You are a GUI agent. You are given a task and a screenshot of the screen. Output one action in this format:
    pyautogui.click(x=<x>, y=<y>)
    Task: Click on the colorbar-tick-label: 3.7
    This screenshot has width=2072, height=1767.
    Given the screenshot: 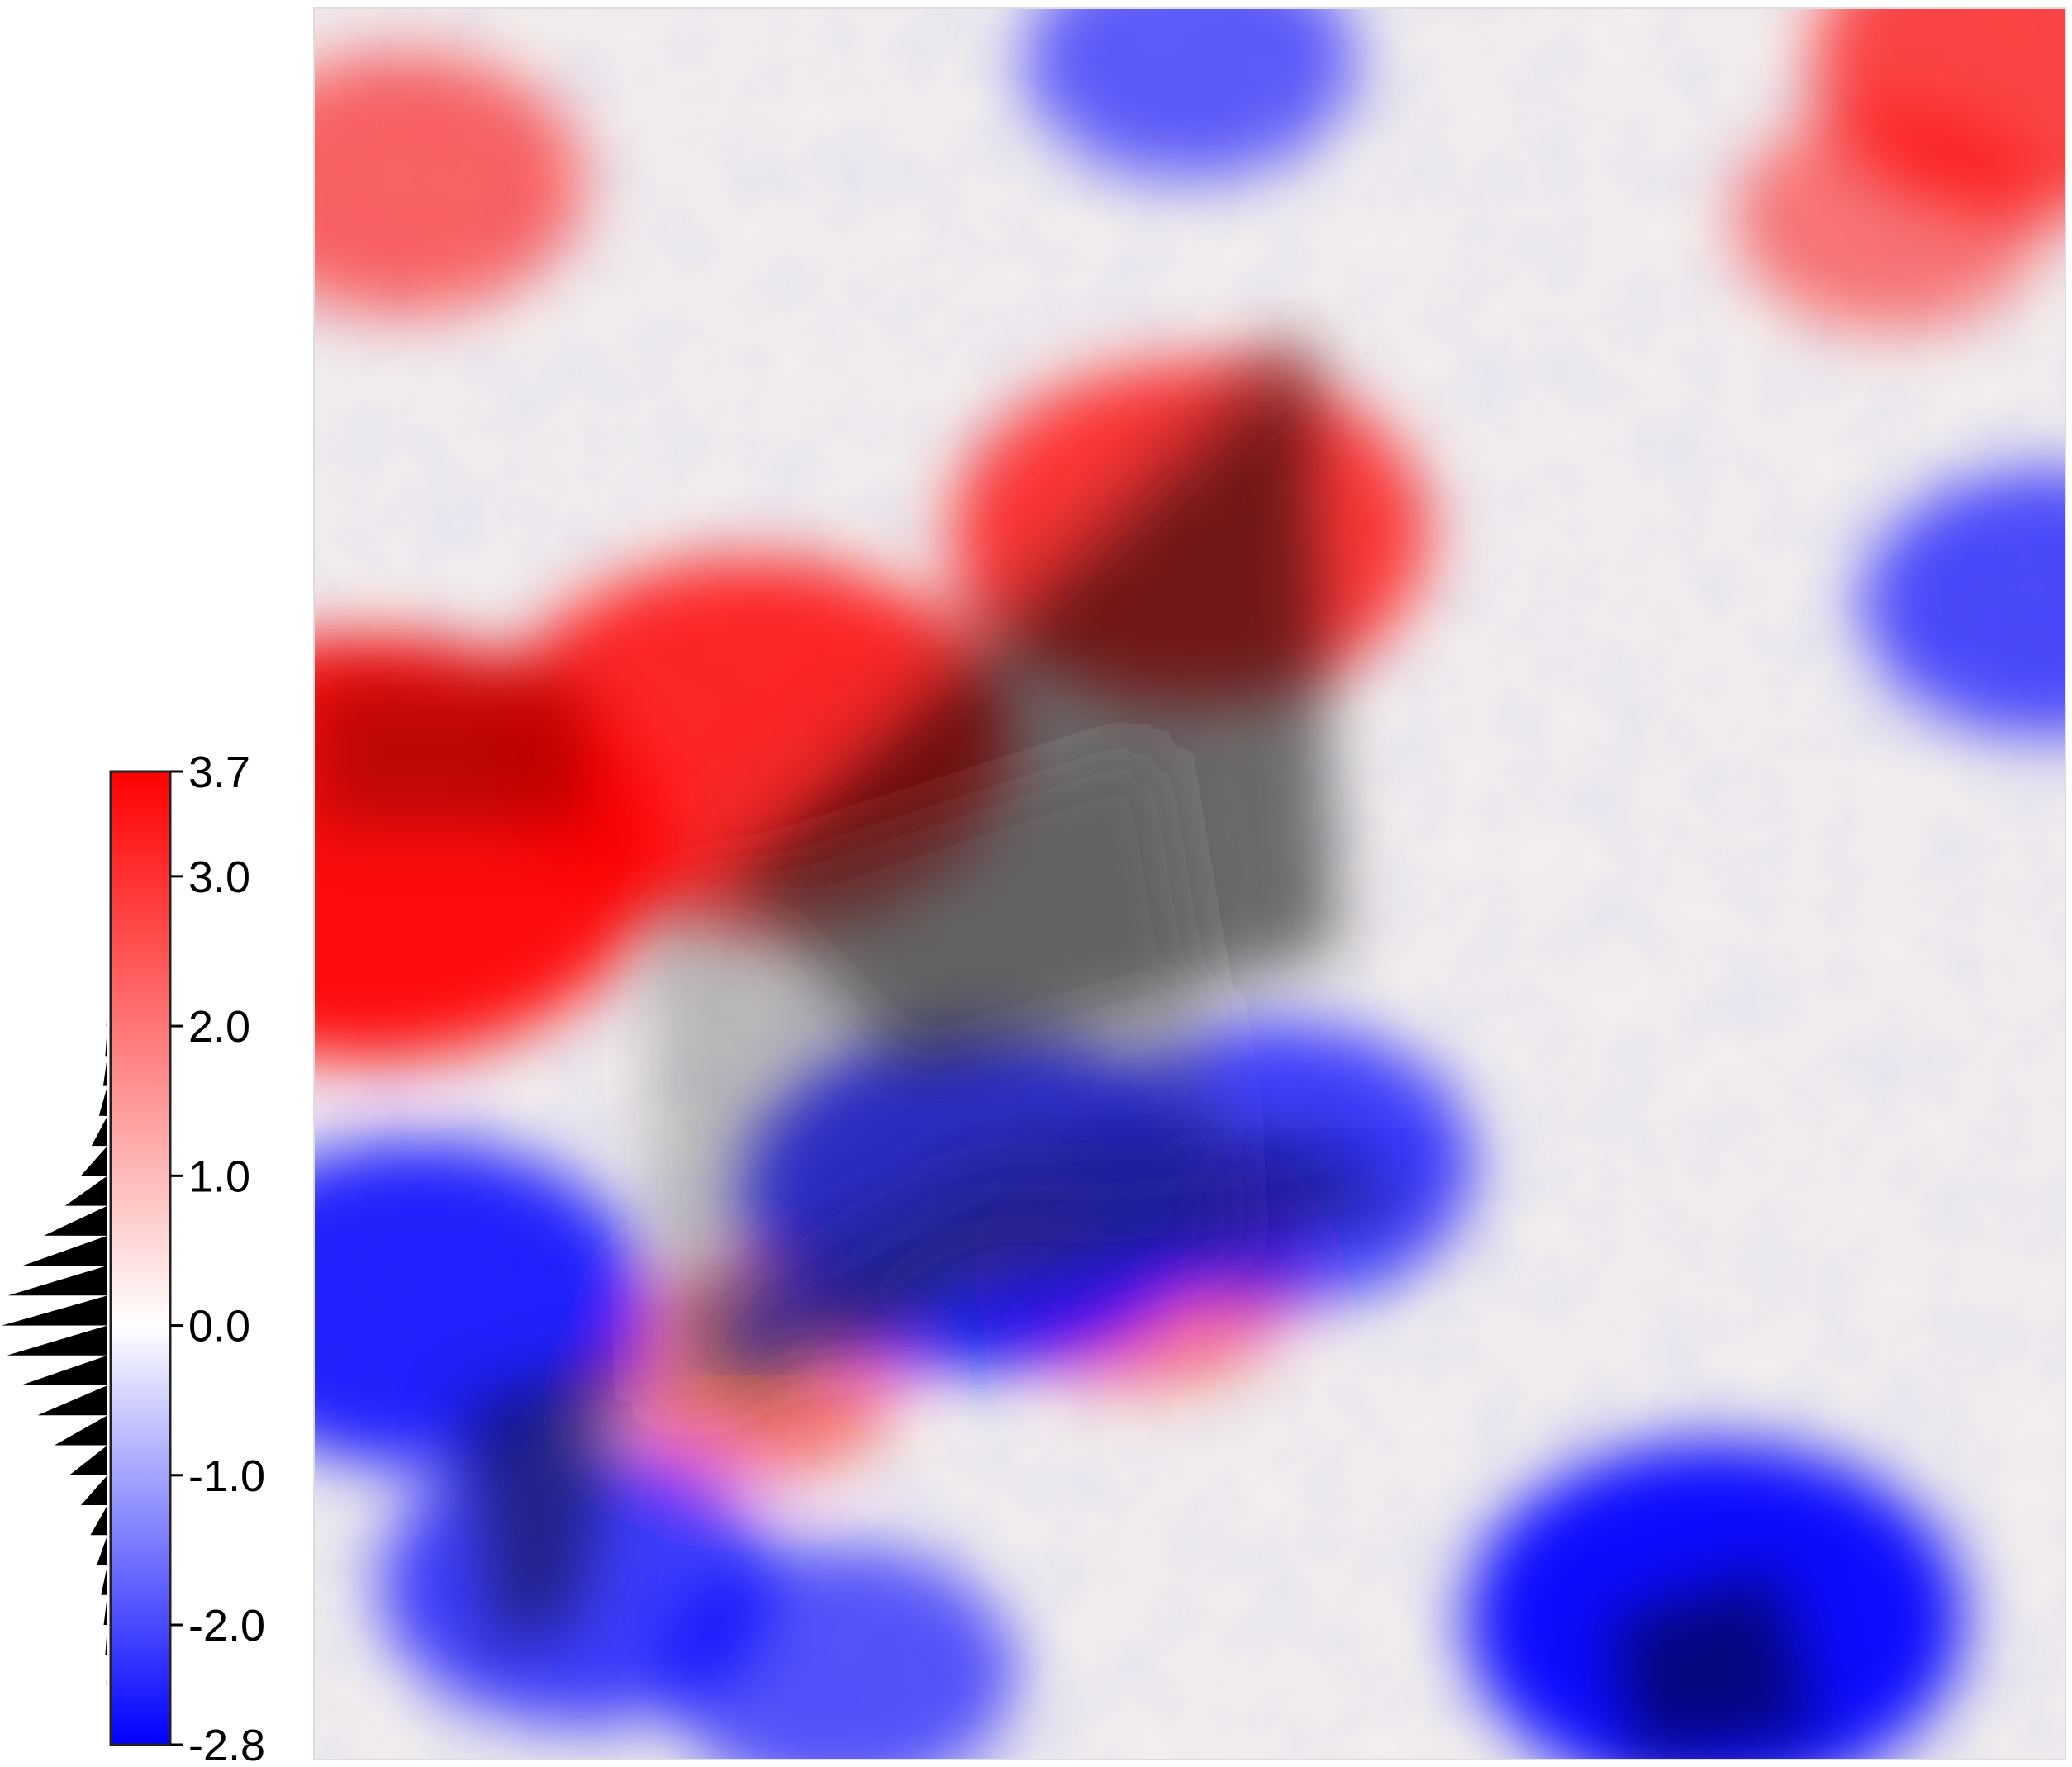 What is the action you would take?
    pyautogui.click(x=219, y=772)
    